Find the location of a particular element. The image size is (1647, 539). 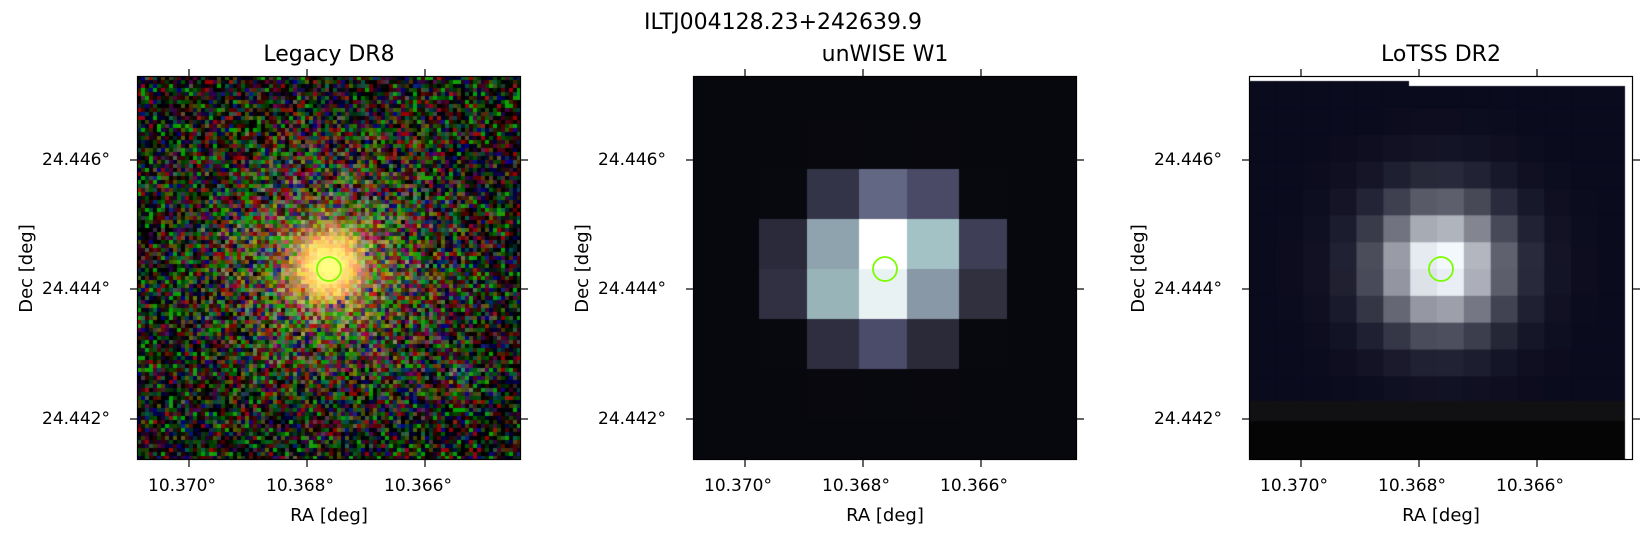

panel-title-unwise: unWISE W1 is located at coordinates (885, 54).